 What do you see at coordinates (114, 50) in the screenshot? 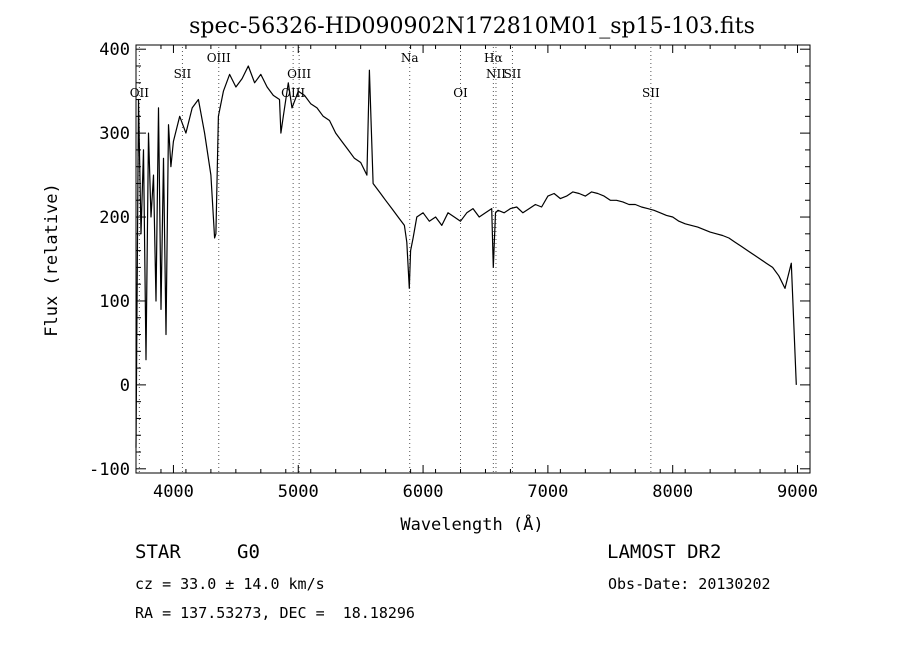
I see `y-tick-label: 400` at bounding box center [114, 50].